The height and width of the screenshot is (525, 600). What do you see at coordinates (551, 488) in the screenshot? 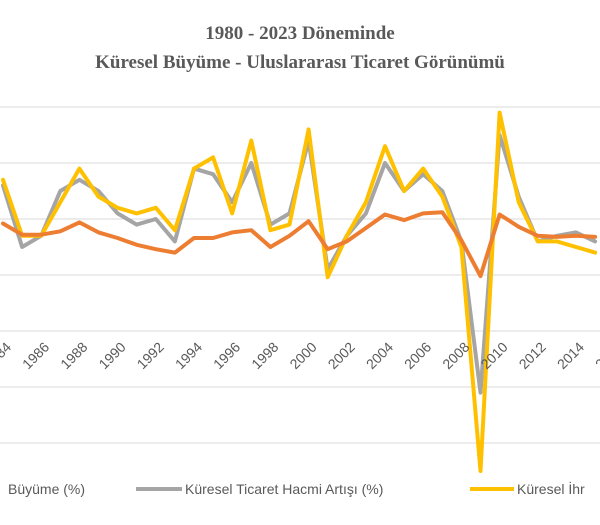
I see `legend-label-exports: Küresel İhr` at bounding box center [551, 488].